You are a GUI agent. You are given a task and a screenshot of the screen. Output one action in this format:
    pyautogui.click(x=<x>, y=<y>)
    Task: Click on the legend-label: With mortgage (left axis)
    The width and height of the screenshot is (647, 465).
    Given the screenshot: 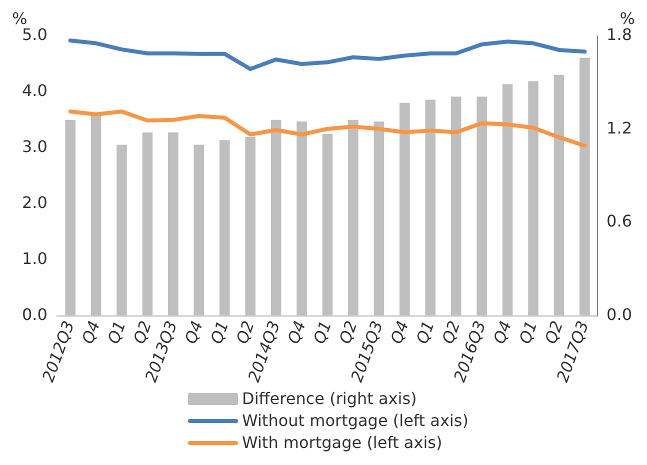 What is the action you would take?
    pyautogui.click(x=342, y=443)
    